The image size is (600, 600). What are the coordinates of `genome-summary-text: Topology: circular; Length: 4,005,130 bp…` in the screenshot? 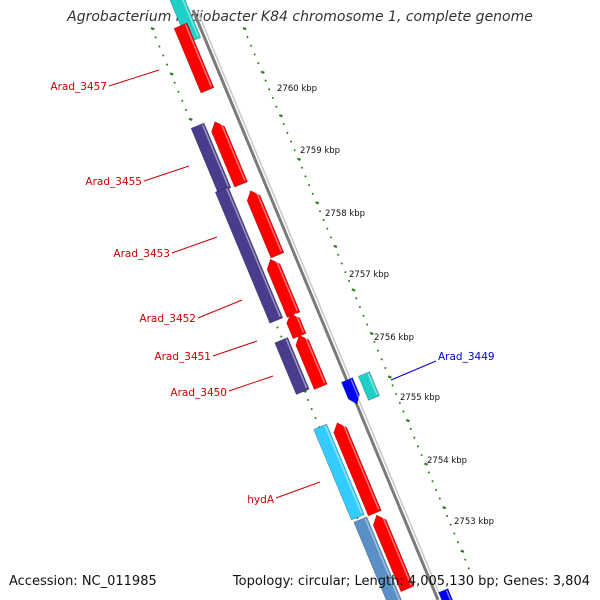 It's located at (411, 581).